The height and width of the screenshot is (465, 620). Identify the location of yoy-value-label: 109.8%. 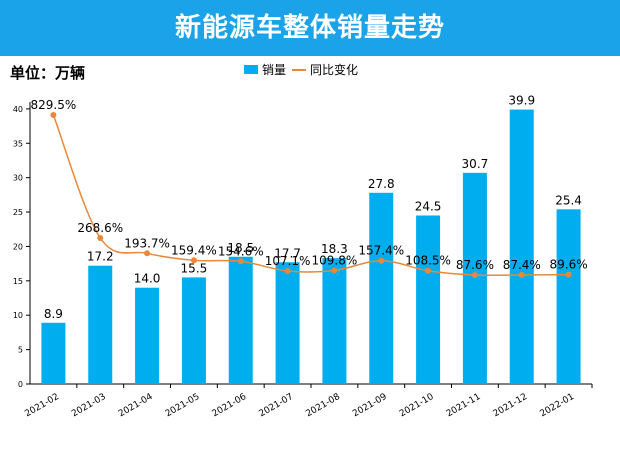
(335, 260).